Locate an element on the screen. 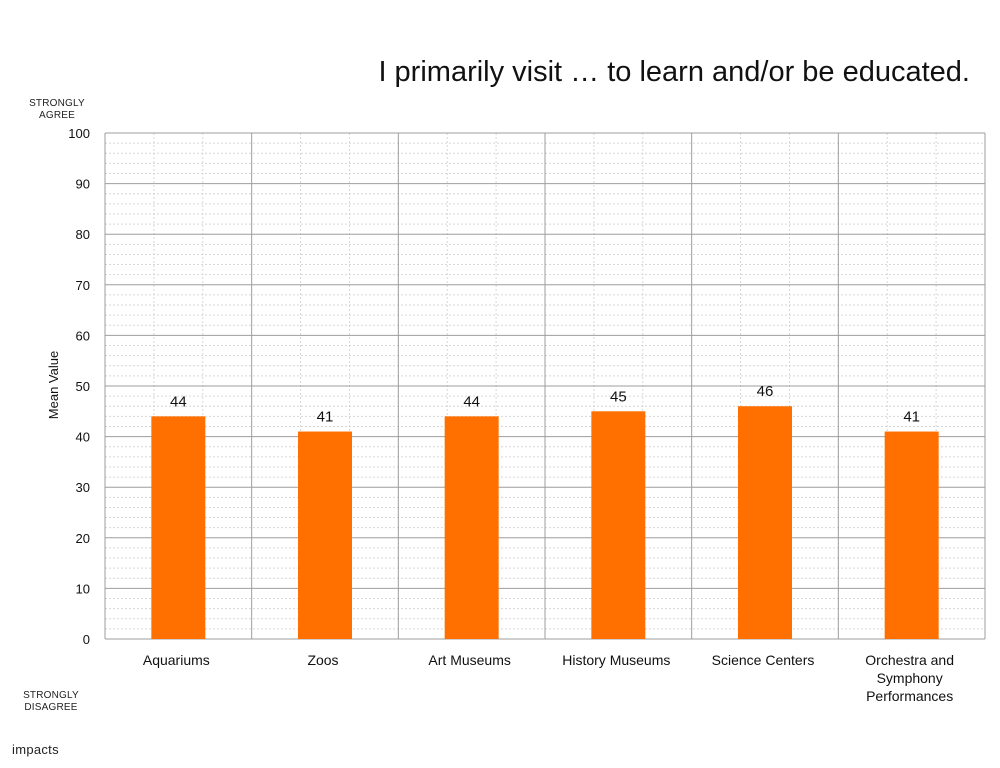  y-tick-label: 100 is located at coordinates (79, 133).